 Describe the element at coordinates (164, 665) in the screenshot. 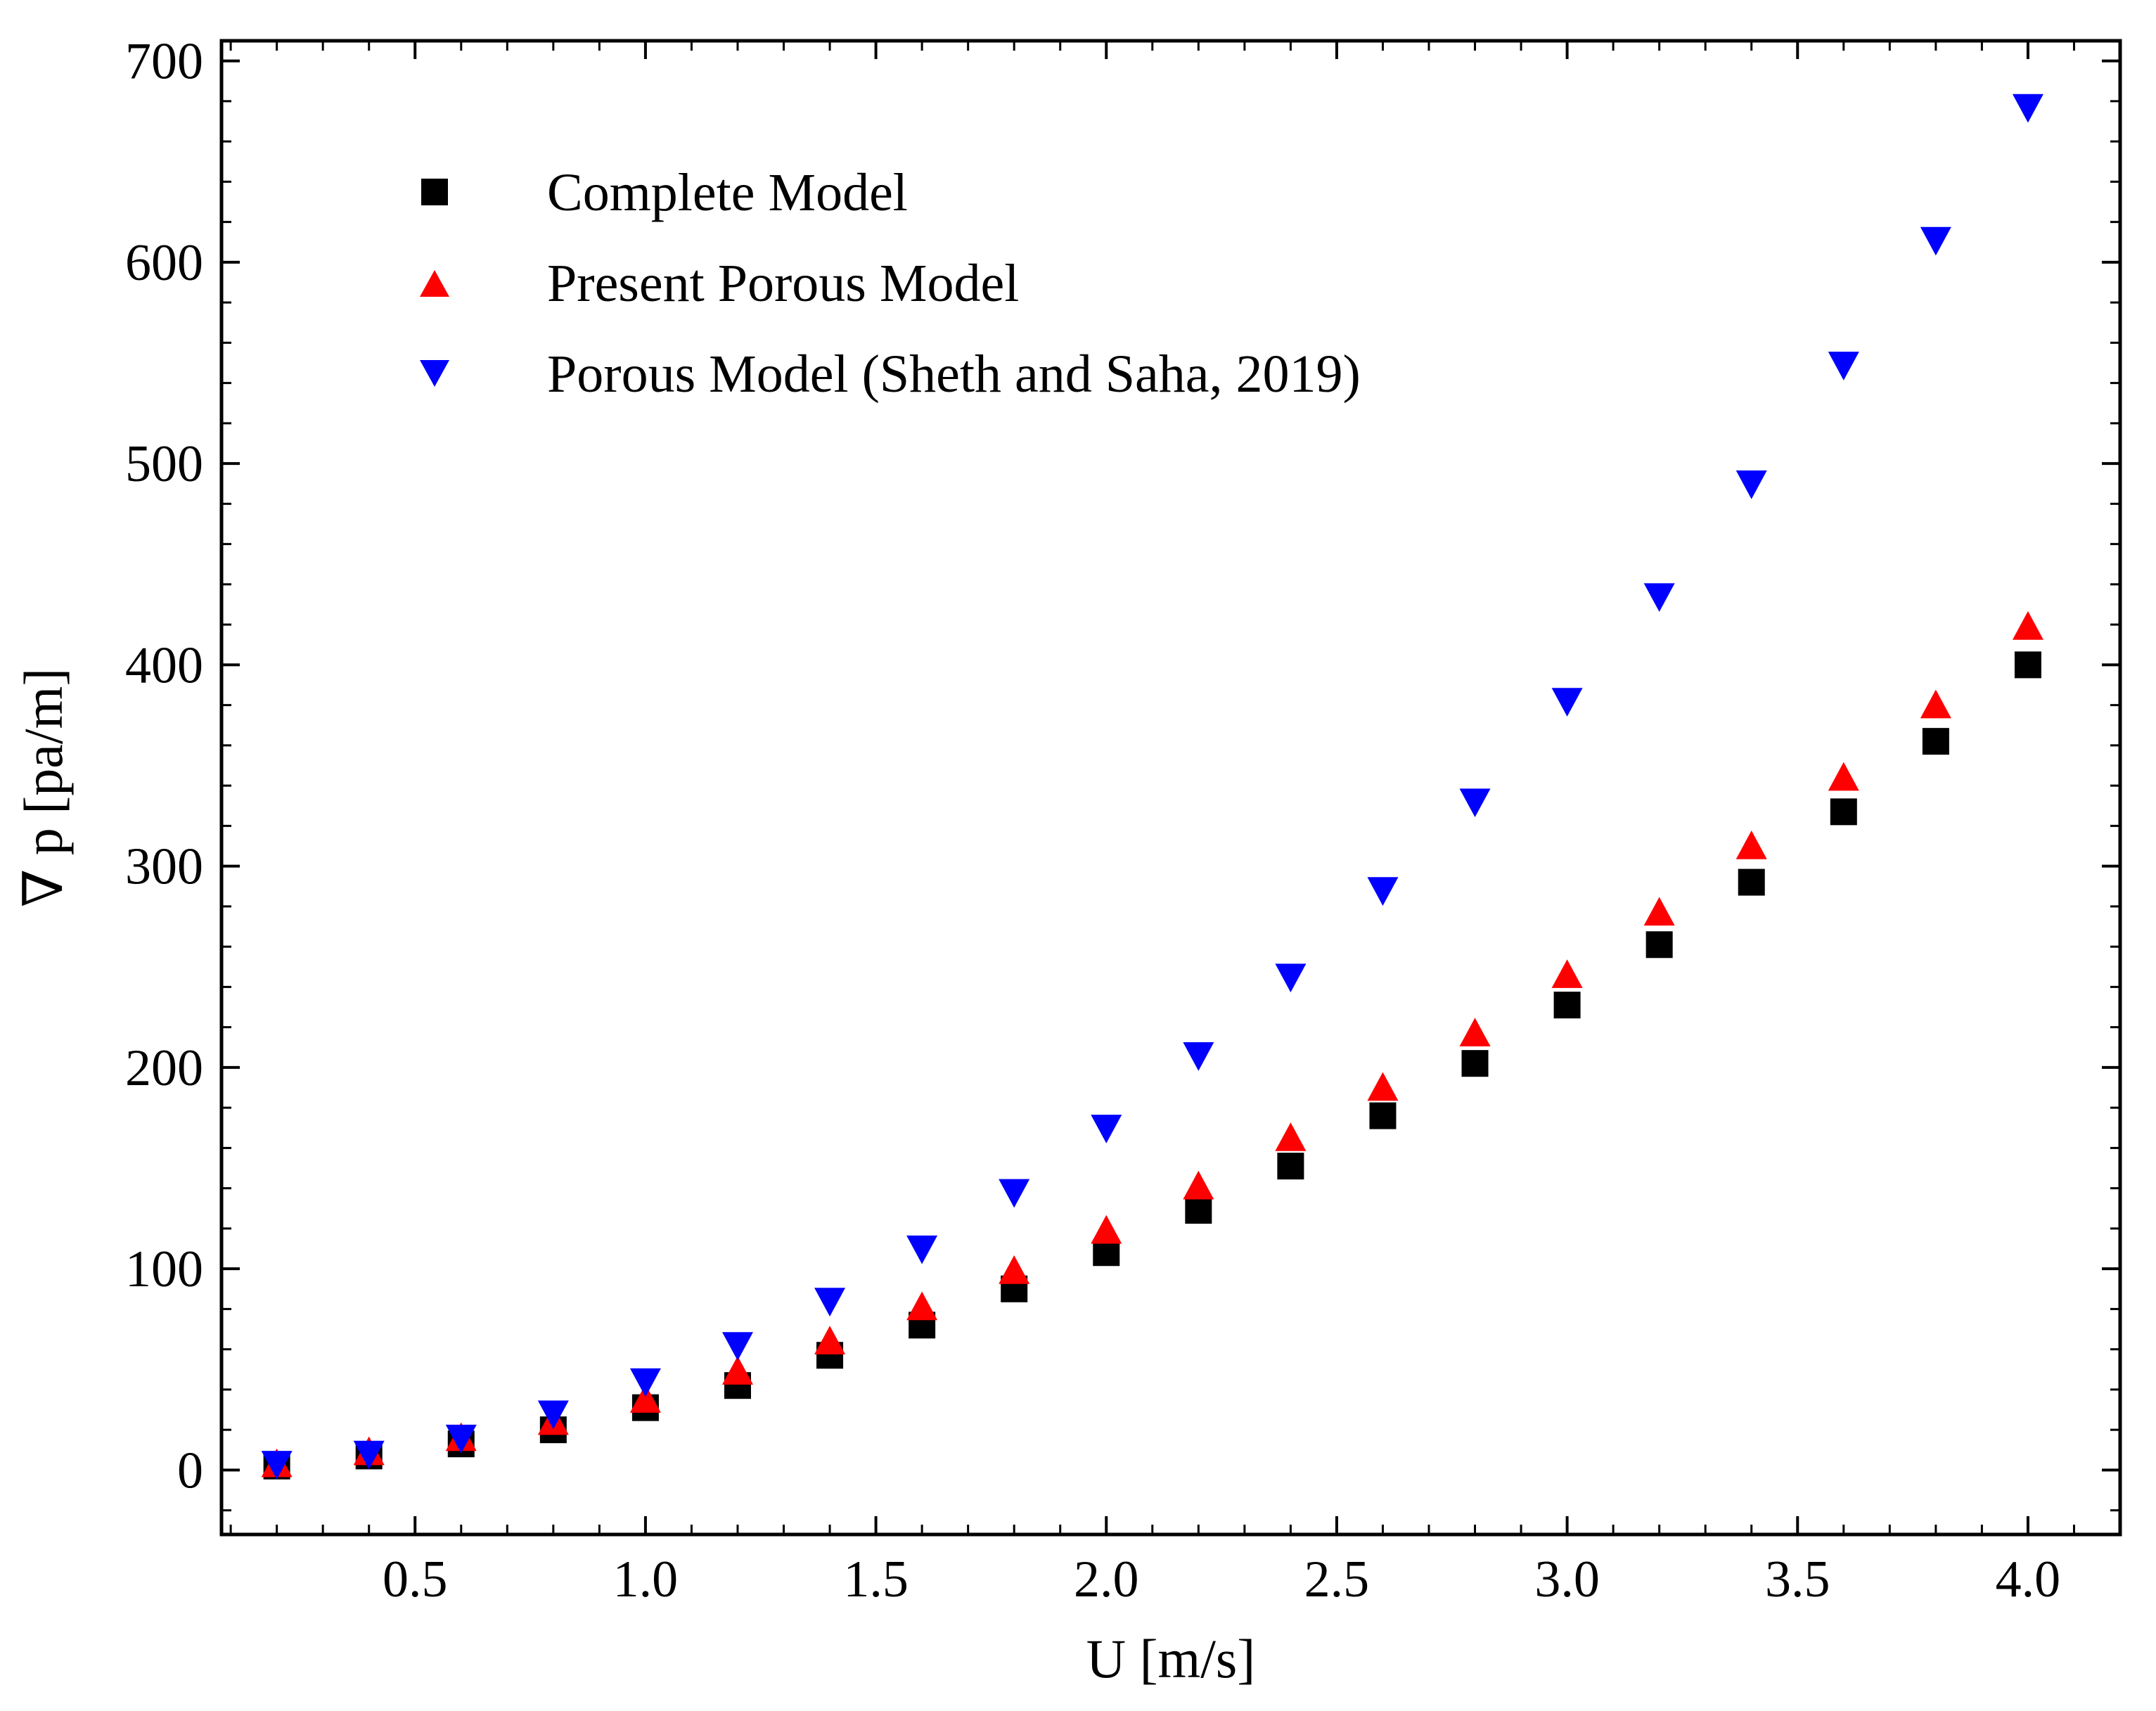

I see `y-tick-label: 400` at that location.